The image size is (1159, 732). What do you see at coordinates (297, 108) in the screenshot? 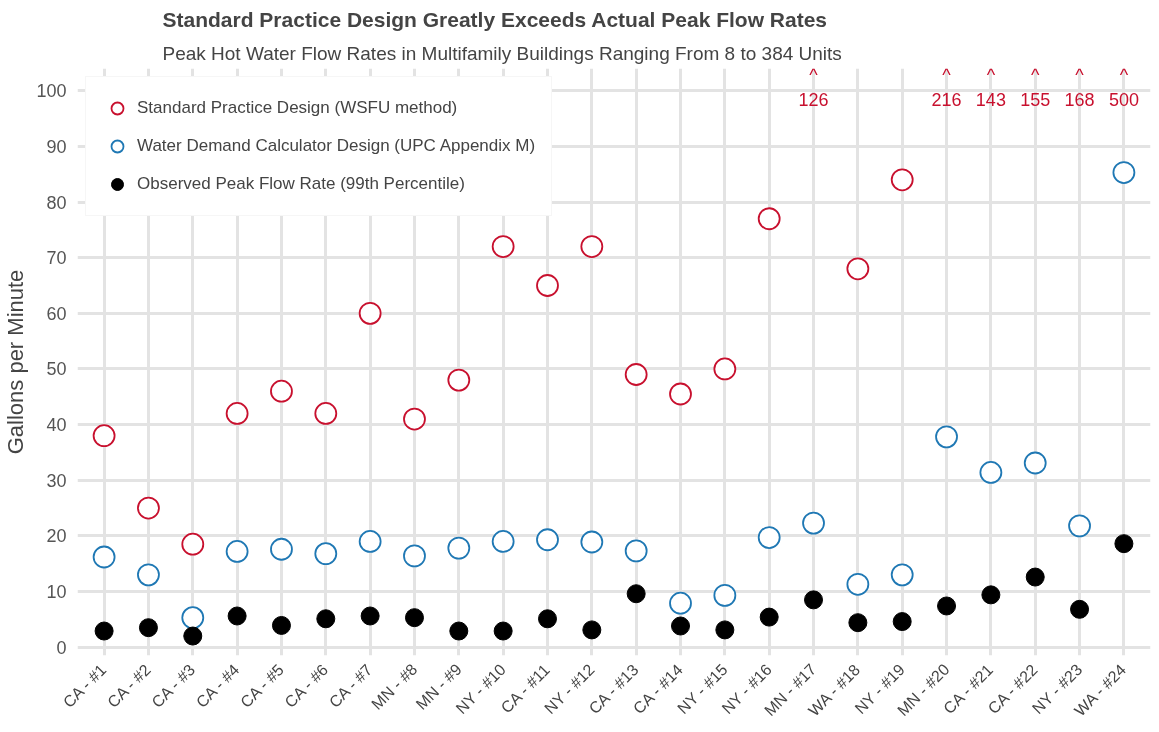
I see `legend-label: Standard Practice Design (WSFU method)` at bounding box center [297, 108].